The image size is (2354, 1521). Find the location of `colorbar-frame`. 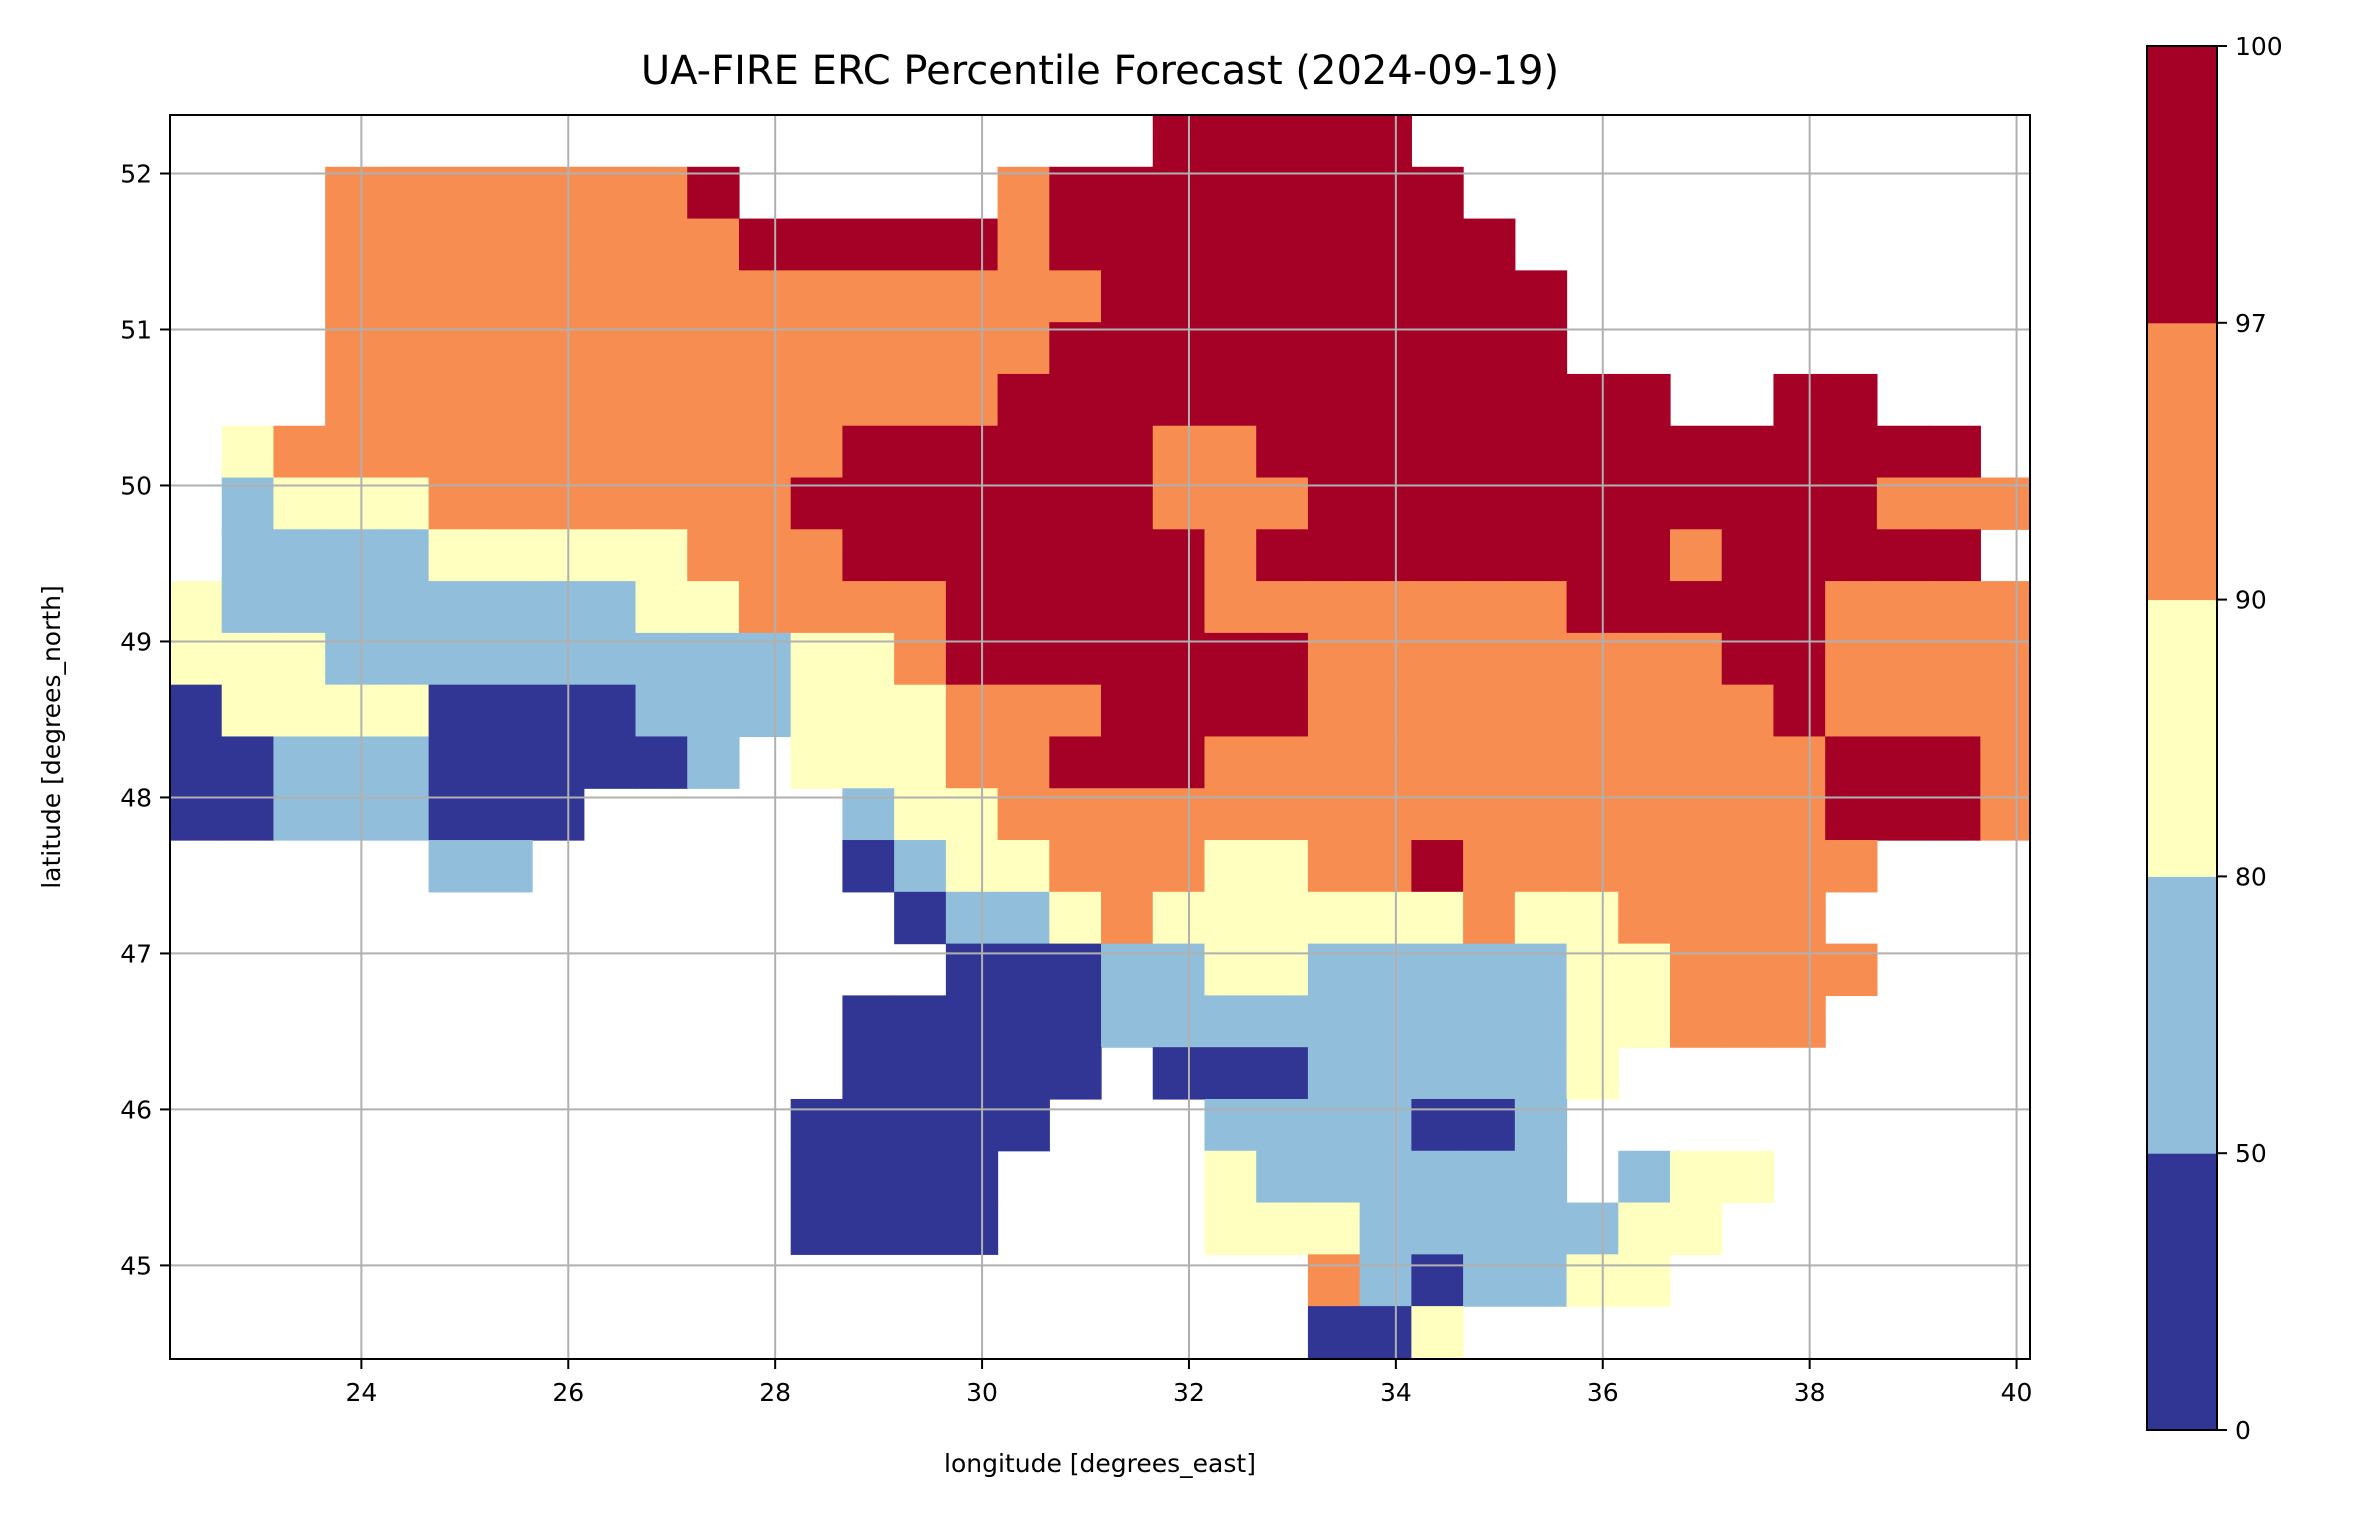

colorbar-frame is located at coordinates (2182, 738).